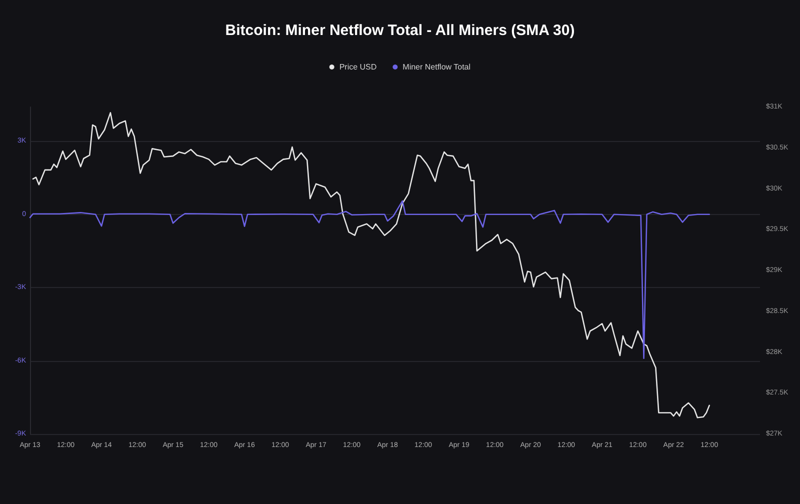  I want to click on chart-title: Bitcoin: Miner Netflow Total - All Miners (SMA 30), so click(400, 30).